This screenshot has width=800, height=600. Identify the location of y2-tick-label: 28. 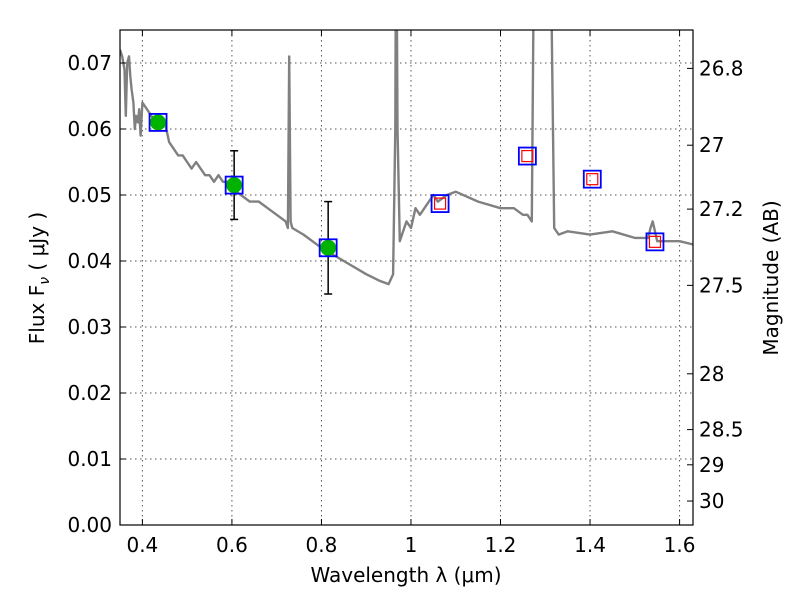
(711, 374).